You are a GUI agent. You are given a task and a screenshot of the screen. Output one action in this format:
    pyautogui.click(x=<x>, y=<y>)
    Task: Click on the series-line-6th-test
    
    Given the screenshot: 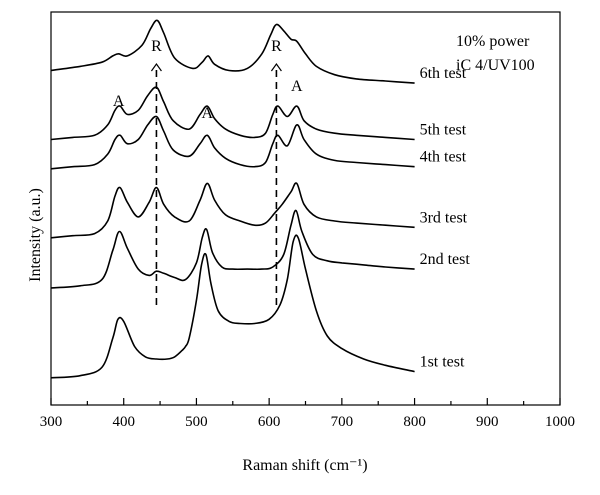 What is the action you would take?
    pyautogui.click(x=232, y=51)
    